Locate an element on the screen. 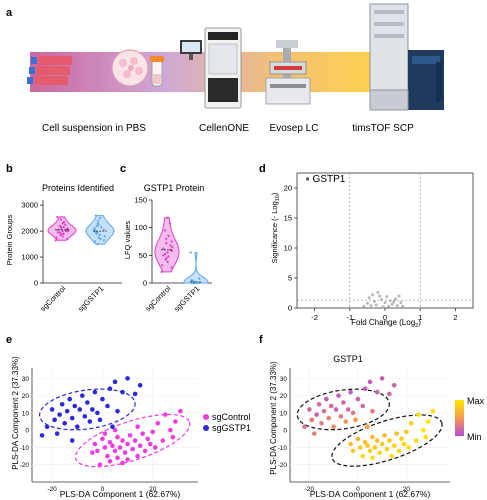 The height and width of the screenshot is (500, 487). c-ytick-label: 100 is located at coordinates (140, 227).